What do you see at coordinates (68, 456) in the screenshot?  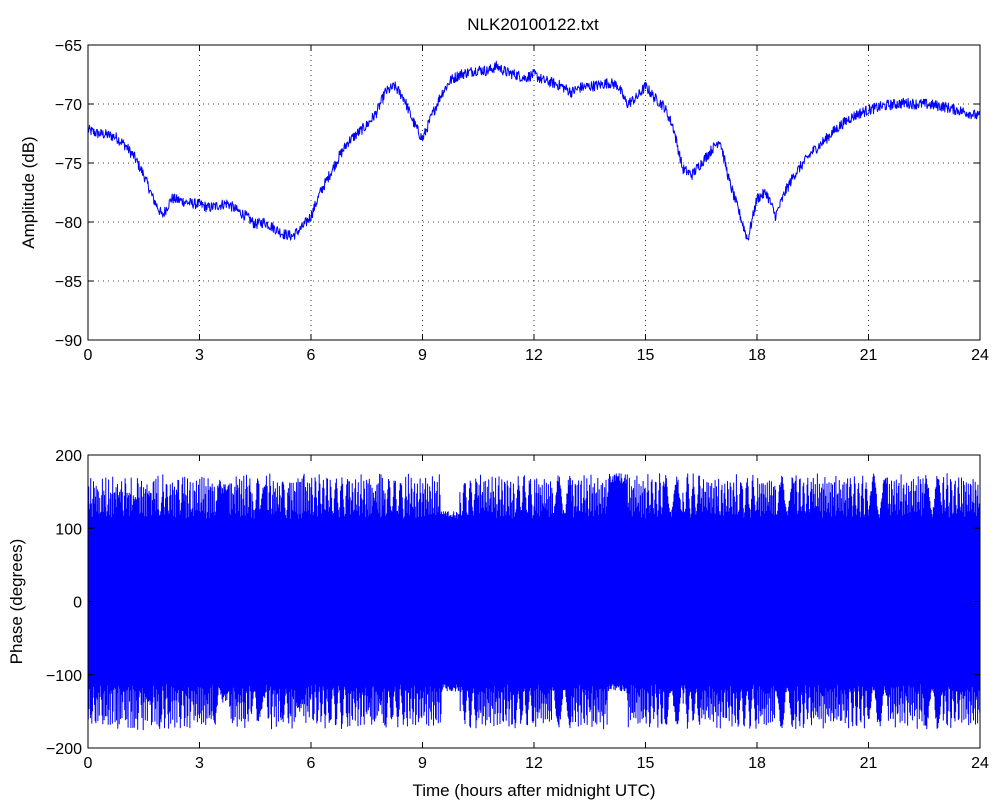 I see `phase-y-tick-label: 200` at bounding box center [68, 456].